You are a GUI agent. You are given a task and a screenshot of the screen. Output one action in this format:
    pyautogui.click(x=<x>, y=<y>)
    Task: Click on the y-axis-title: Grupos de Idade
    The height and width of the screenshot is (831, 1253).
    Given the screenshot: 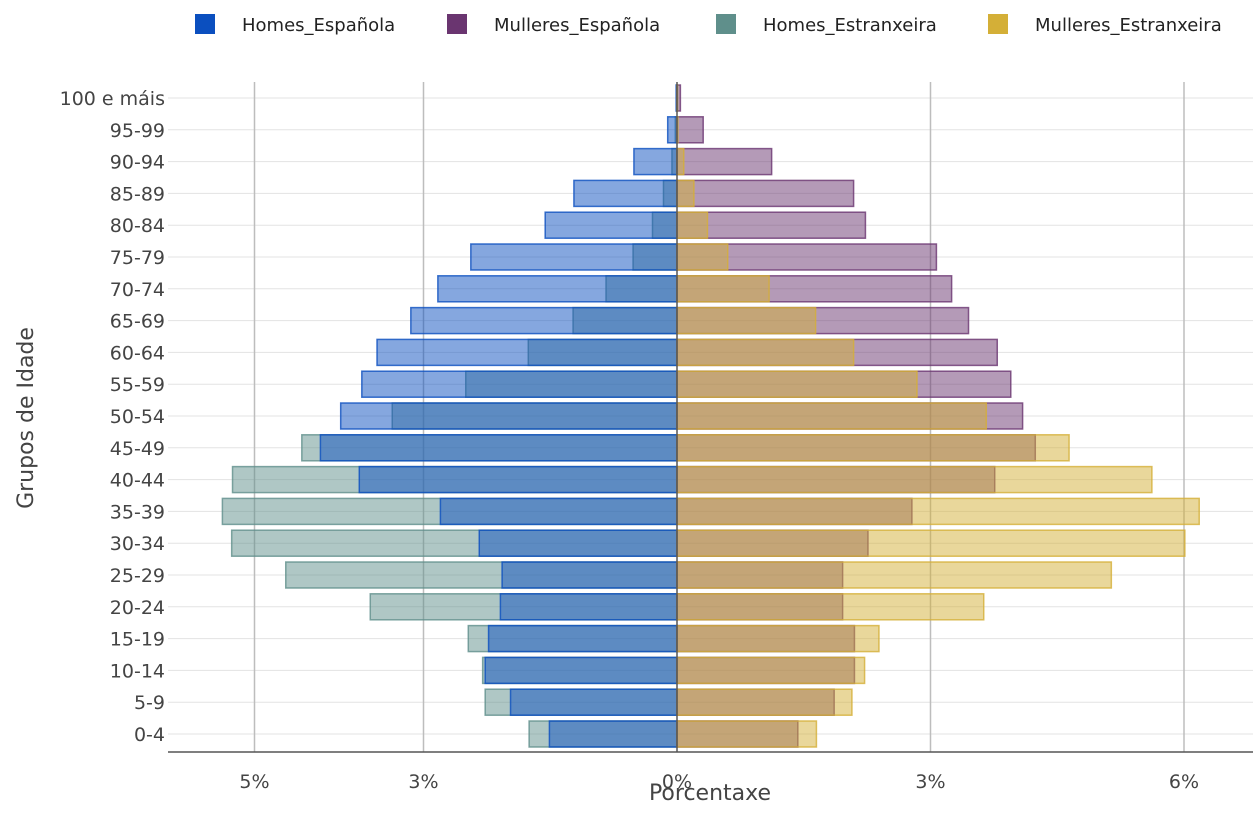 What is the action you would take?
    pyautogui.click(x=26, y=418)
    